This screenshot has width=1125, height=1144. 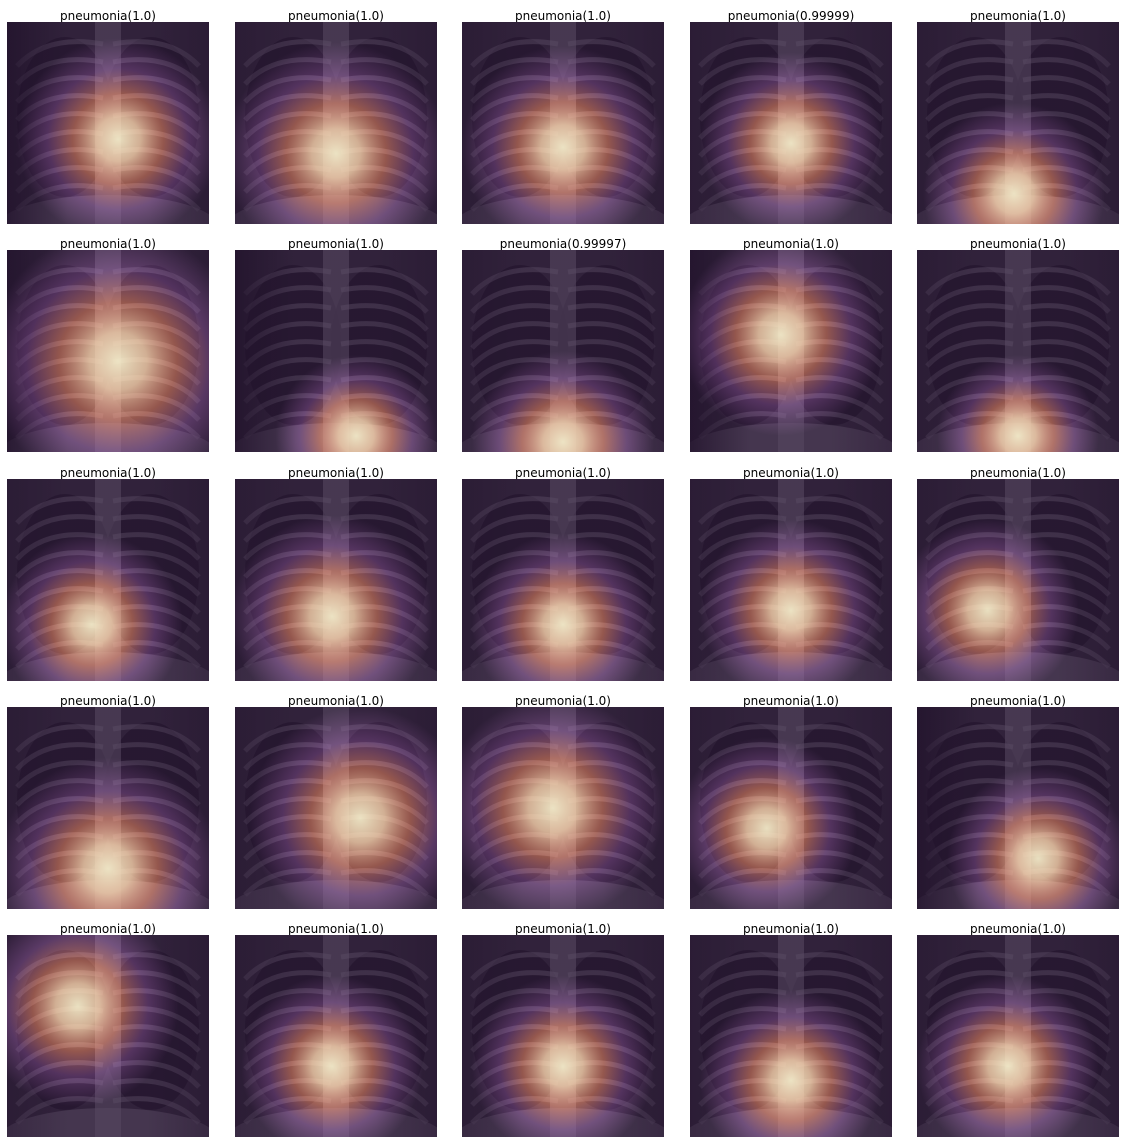 What do you see at coordinates (791, 16) in the screenshot?
I see `panel-title: pneumonia(0.99999)` at bounding box center [791, 16].